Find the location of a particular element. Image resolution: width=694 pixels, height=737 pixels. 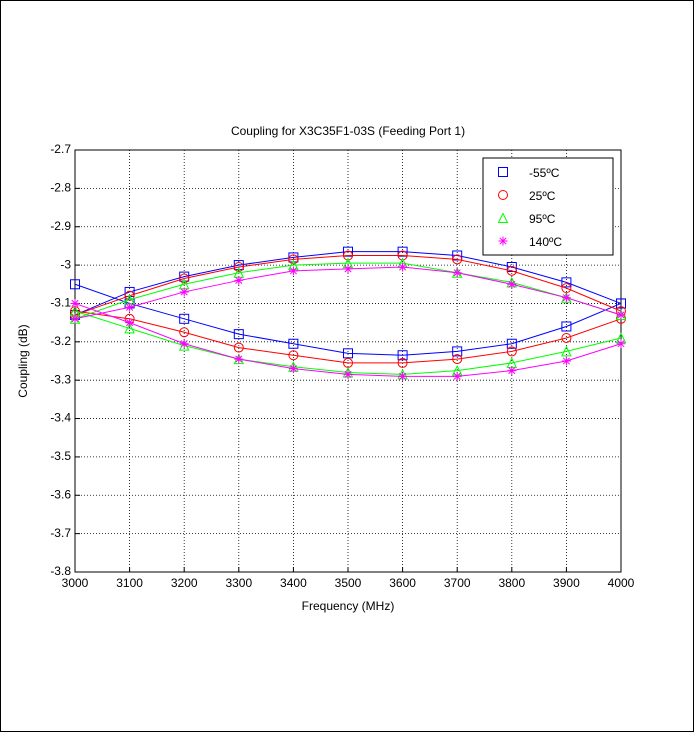

y-tick-label: -3.3 is located at coordinates (60, 379).